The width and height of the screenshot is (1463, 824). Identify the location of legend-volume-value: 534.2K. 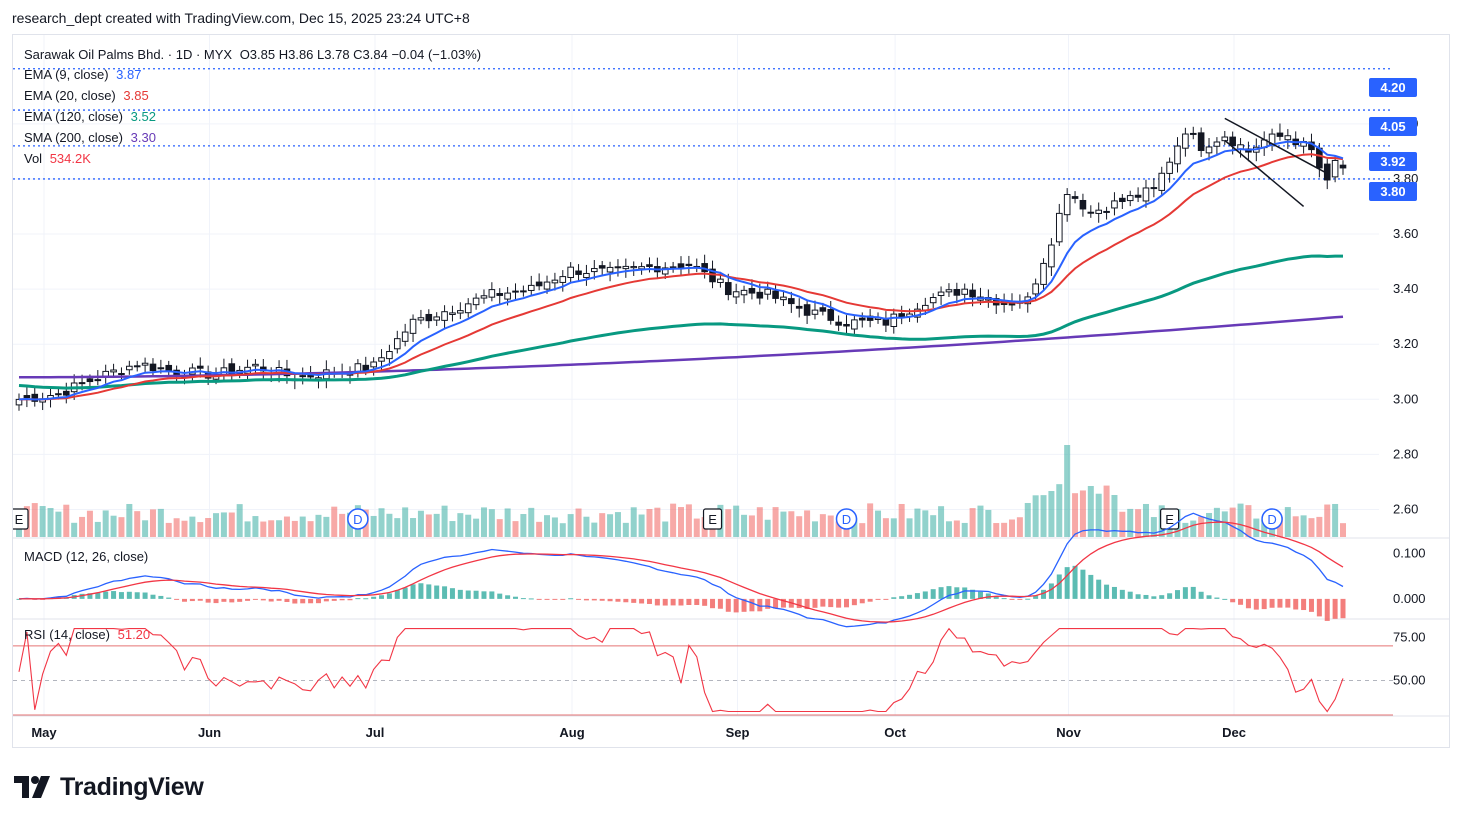
(70, 158).